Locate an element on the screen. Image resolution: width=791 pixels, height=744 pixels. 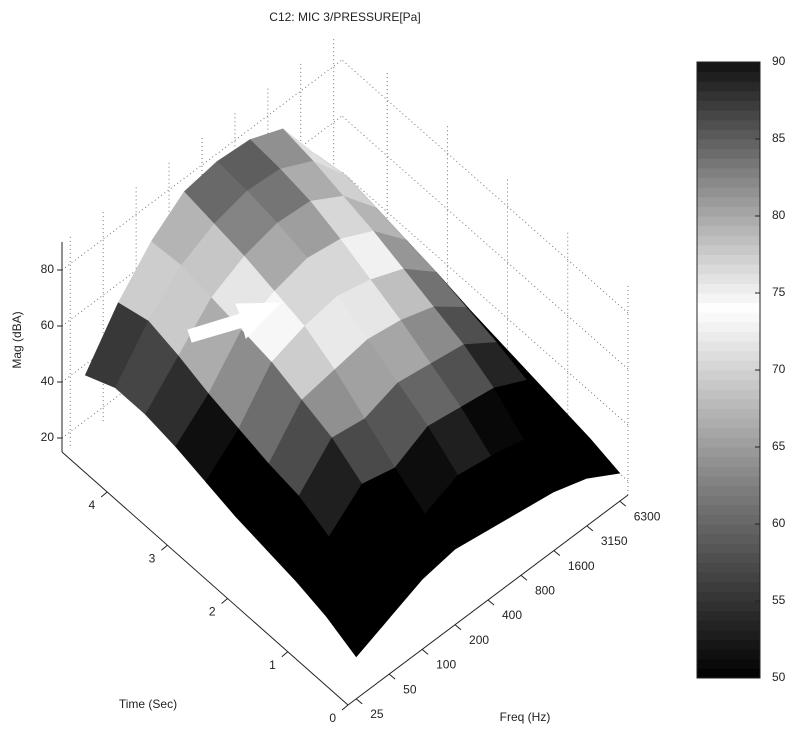
x-tick-label: 200 is located at coordinates (479, 640).